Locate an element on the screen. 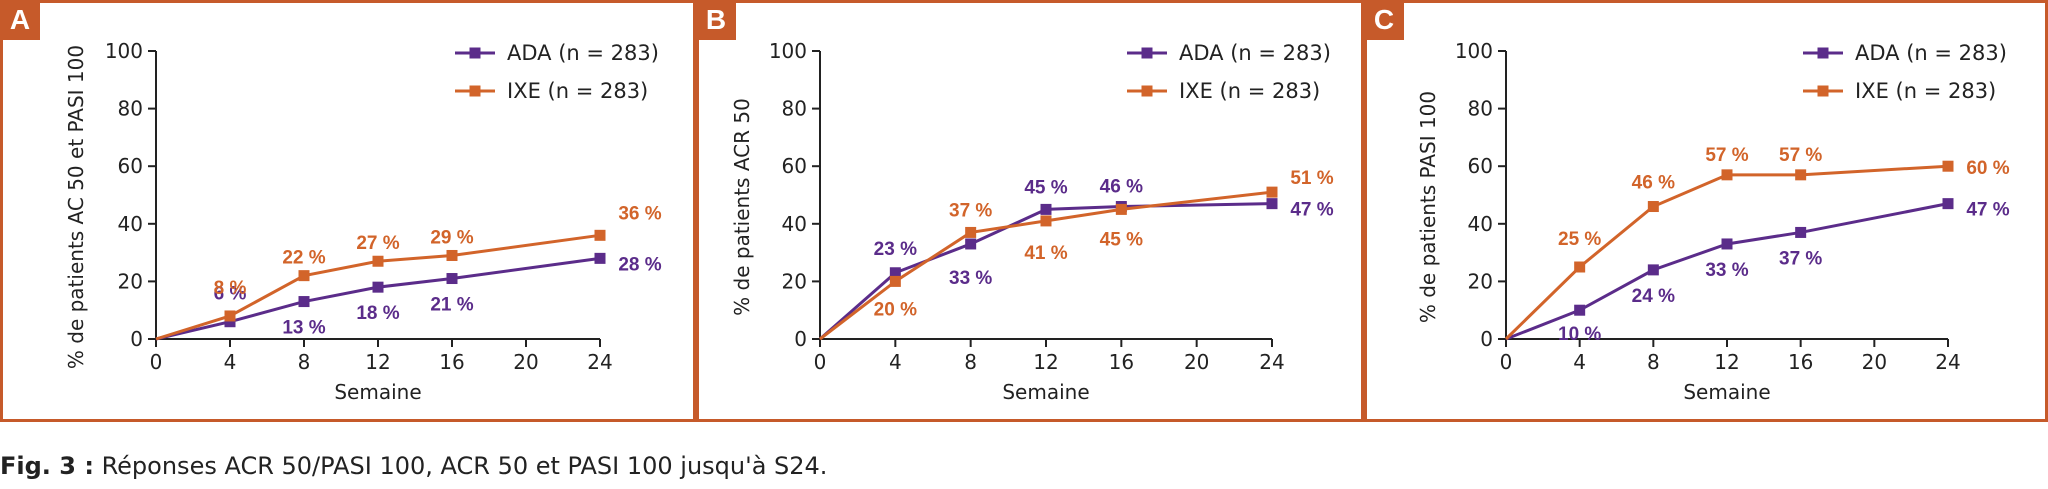 Image resolution: width=2048 pixels, height=489 pixels. data-label: 25 % is located at coordinates (1579, 239).